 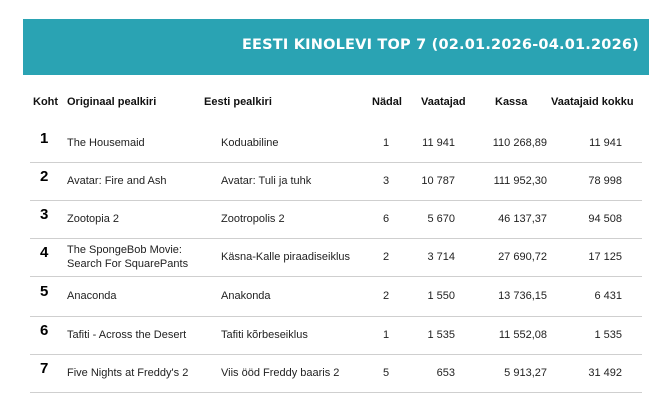 I want to click on box-office-cell: 111 952,30, so click(x=520, y=181).